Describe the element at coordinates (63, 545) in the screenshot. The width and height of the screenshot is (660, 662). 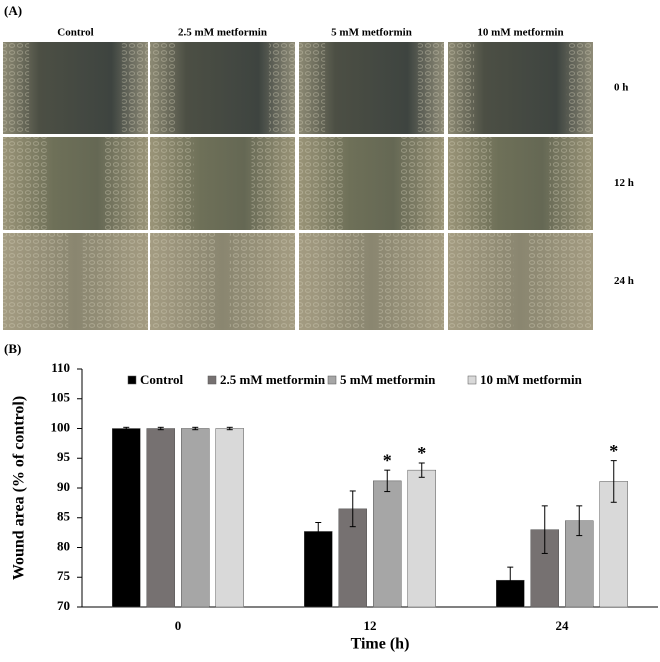
I see `y-tick-label: 80` at that location.